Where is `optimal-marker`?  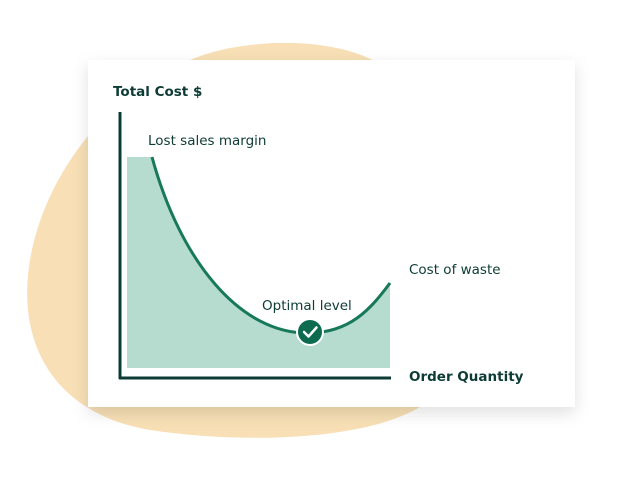
optimal-marker is located at coordinates (310, 332).